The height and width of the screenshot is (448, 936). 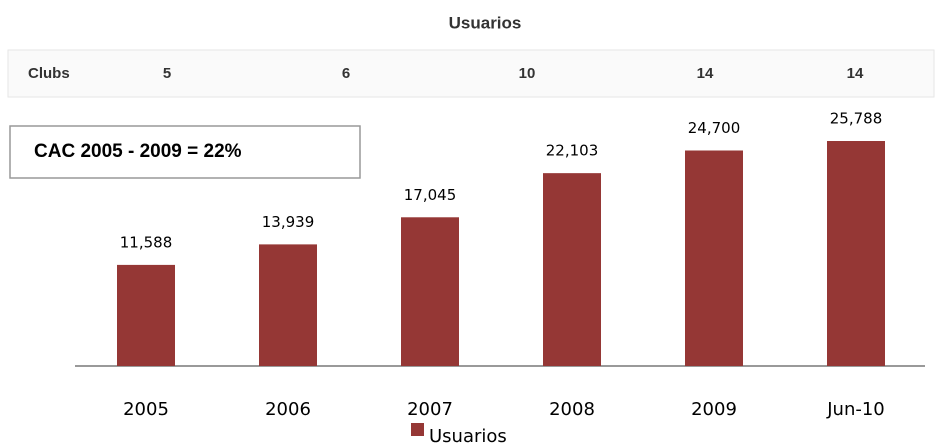 What do you see at coordinates (485, 22) in the screenshot?
I see `chart-title: Usuarios` at bounding box center [485, 22].